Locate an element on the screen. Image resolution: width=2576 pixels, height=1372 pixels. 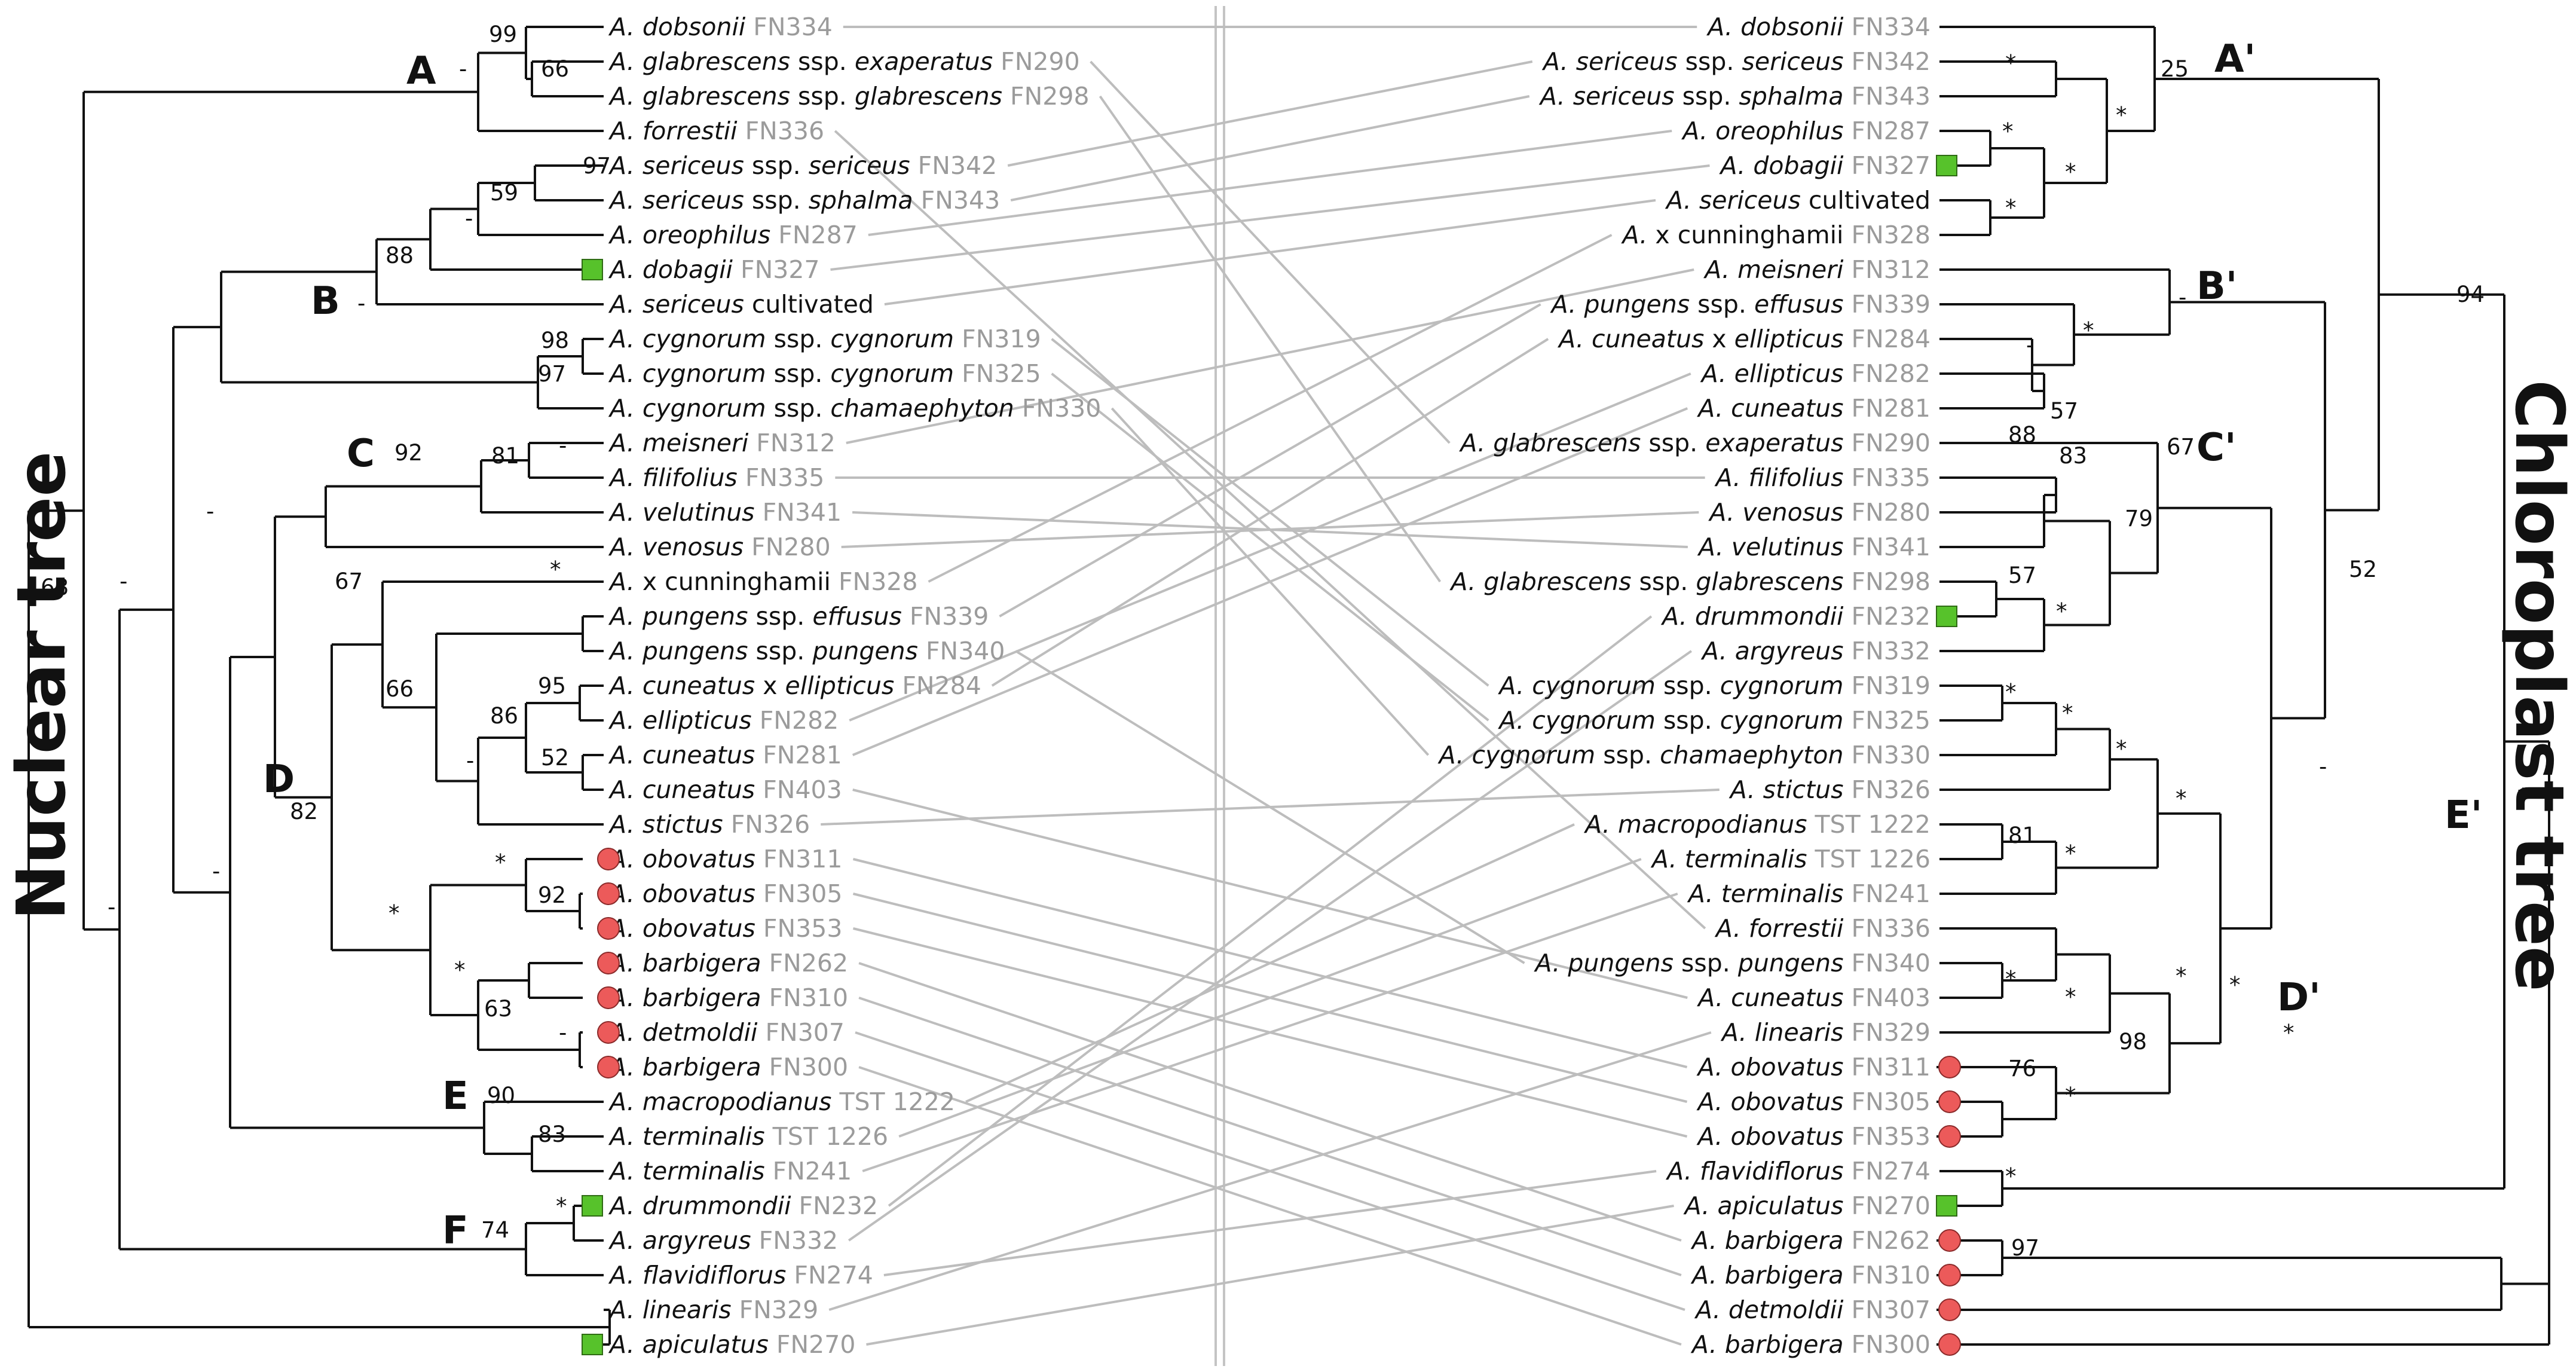
chloroplast-tip-label: A. terminalis FN241 is located at coordinates (1809, 893).